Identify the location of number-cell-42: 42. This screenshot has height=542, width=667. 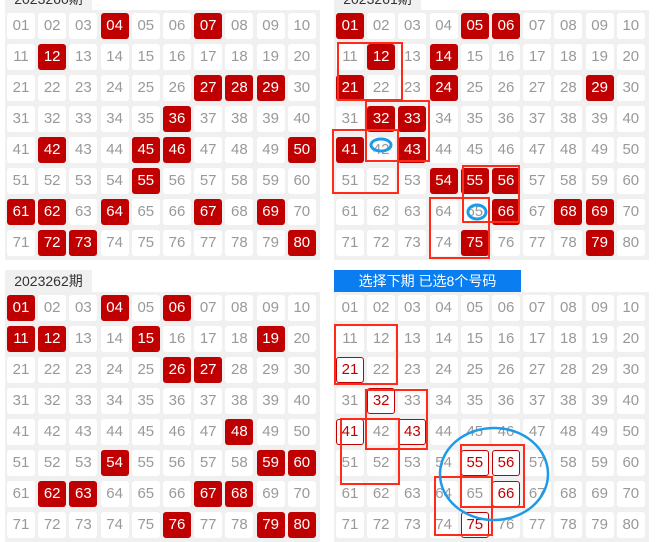
(381, 432).